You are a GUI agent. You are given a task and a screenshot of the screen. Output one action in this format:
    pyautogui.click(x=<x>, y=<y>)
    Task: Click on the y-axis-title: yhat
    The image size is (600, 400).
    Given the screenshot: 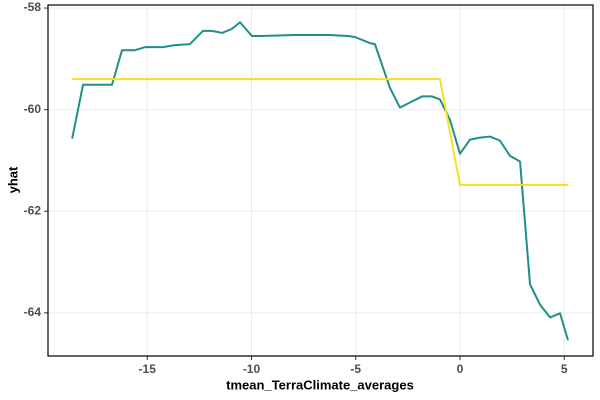 What is the action you would take?
    pyautogui.click(x=12, y=179)
    